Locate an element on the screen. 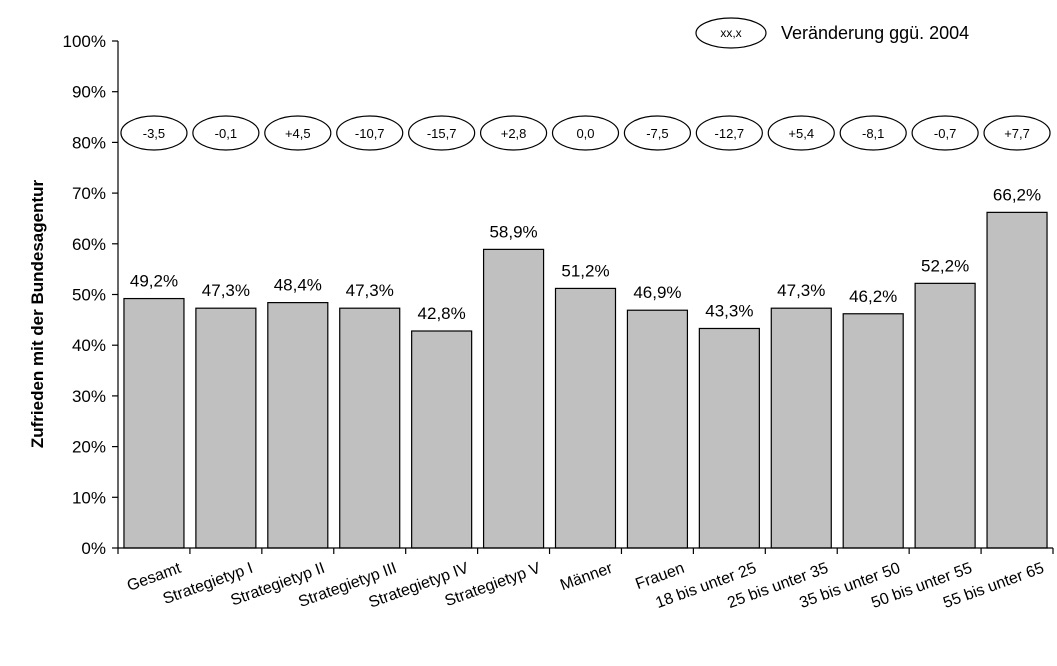 This screenshot has height=666, width=1057. change-label: -12,7 is located at coordinates (730, 133).